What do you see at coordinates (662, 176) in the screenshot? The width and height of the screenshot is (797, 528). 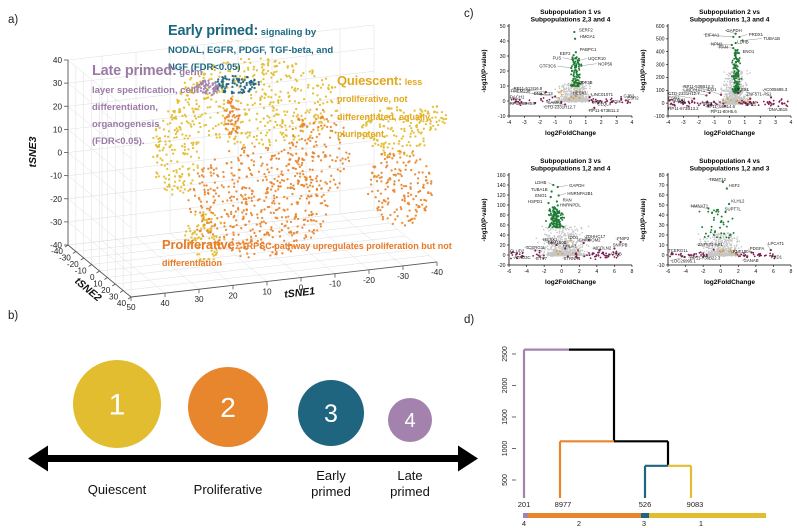 I see `volcano-ytick: 80` at bounding box center [662, 176].